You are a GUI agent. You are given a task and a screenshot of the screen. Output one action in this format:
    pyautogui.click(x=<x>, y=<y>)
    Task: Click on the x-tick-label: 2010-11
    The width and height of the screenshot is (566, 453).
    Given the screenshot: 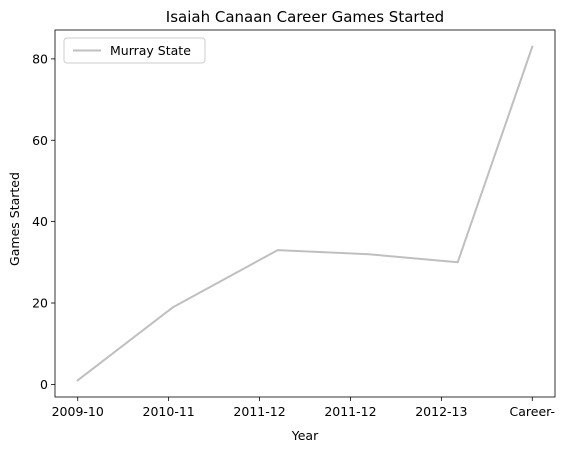 What is the action you would take?
    pyautogui.click(x=169, y=411)
    